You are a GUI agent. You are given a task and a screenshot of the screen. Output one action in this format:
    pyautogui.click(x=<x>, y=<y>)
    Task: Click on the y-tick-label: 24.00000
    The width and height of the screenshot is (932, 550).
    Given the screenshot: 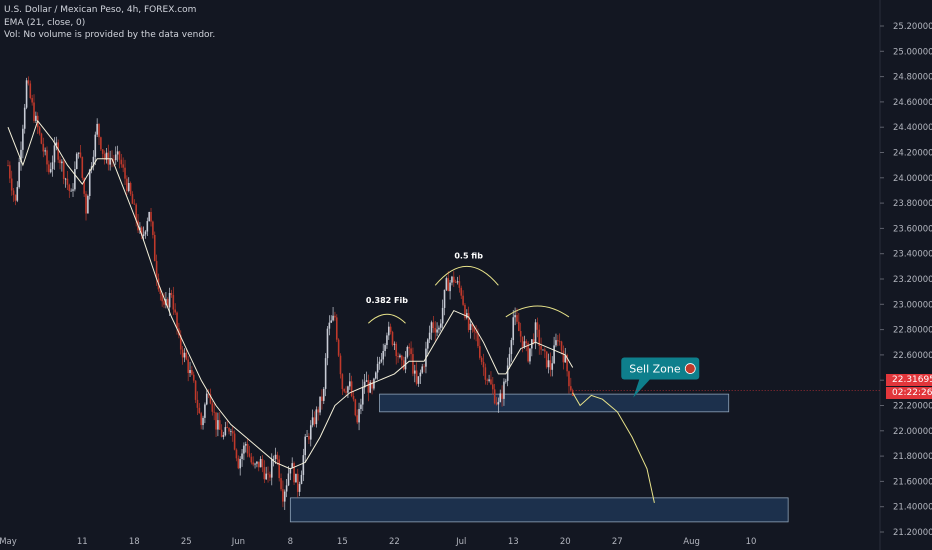 What is the action you would take?
    pyautogui.click(x=912, y=179)
    